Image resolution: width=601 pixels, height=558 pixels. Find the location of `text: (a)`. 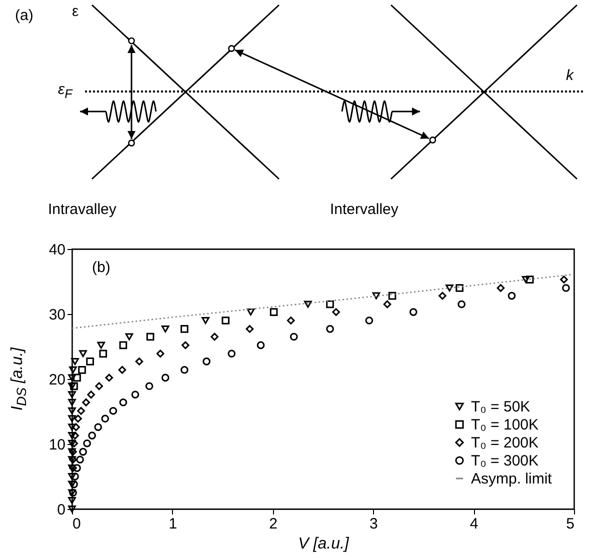

text: (a) is located at coordinates (24, 15).